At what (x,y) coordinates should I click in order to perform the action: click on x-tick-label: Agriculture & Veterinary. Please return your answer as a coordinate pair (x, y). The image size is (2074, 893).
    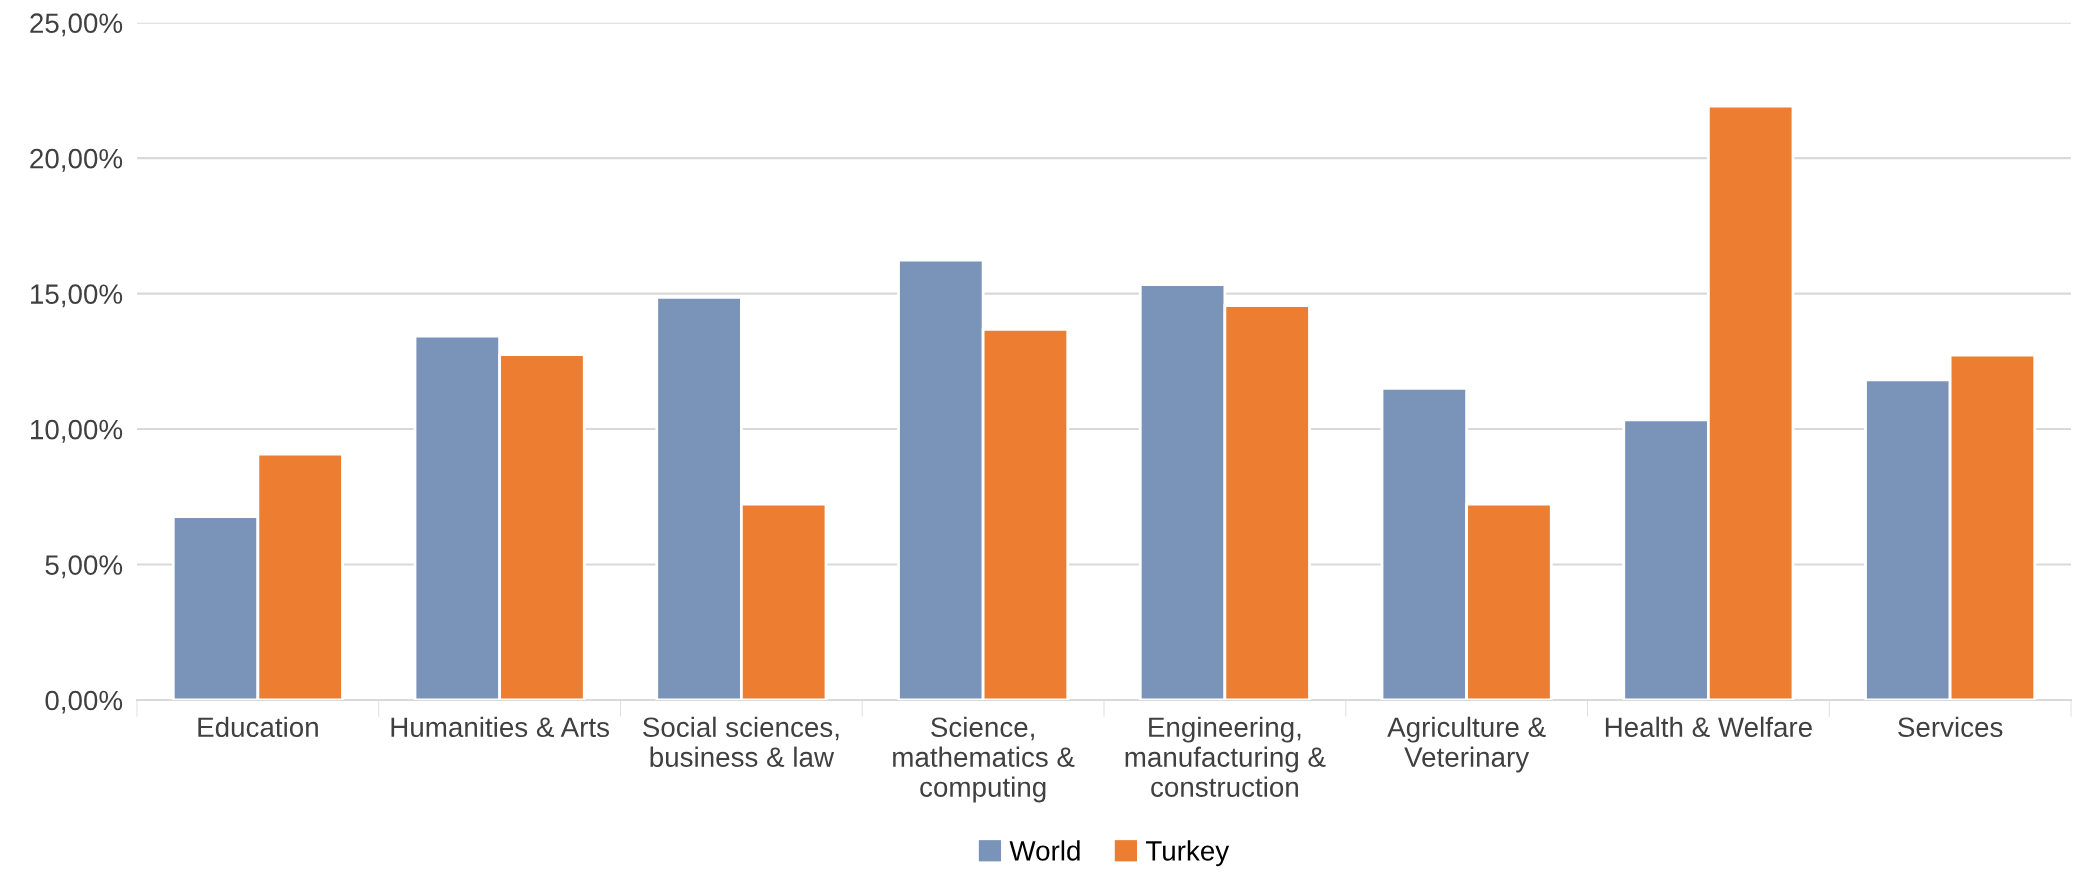
    Looking at the image, I should click on (1466, 744).